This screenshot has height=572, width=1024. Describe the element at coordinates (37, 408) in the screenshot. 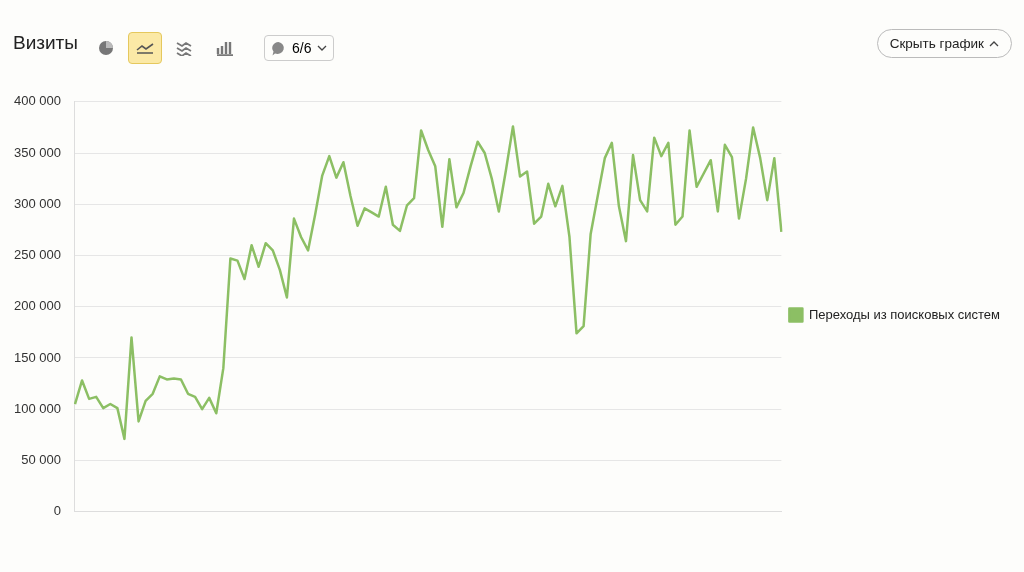

I see `y-tick-label: 100 000` at that location.